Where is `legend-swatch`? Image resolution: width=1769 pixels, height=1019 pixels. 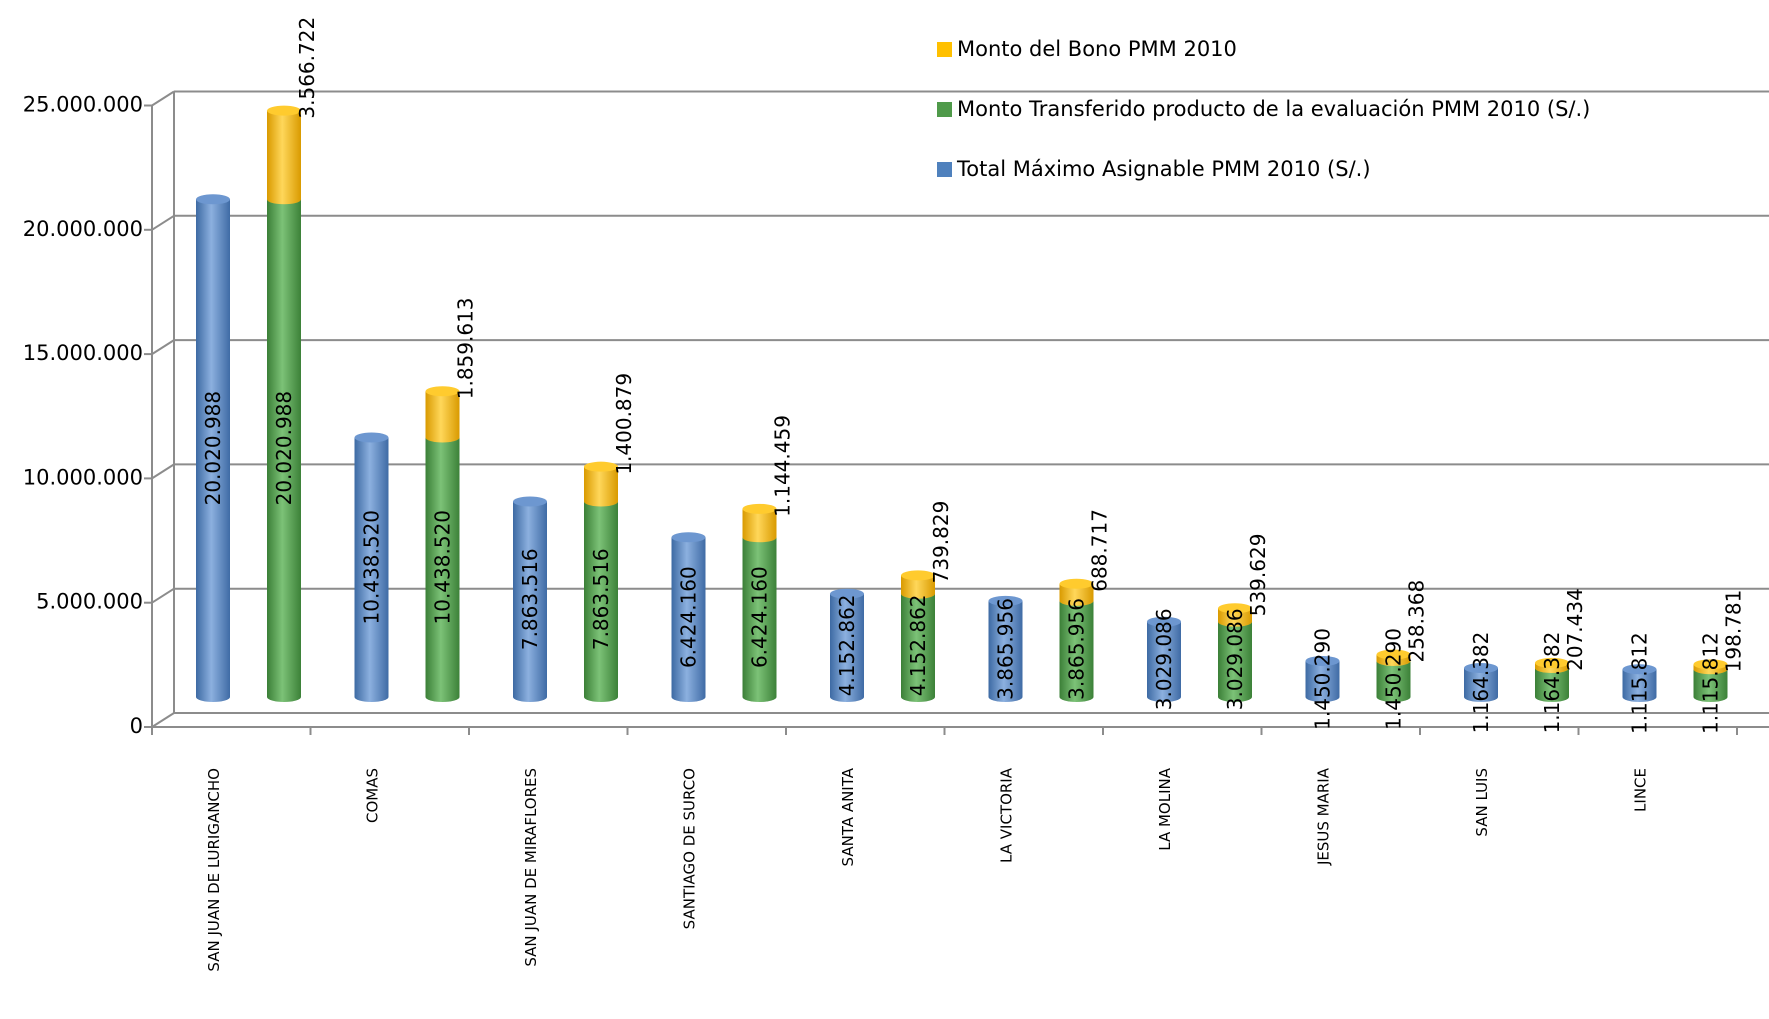
legend-swatch is located at coordinates (944, 49).